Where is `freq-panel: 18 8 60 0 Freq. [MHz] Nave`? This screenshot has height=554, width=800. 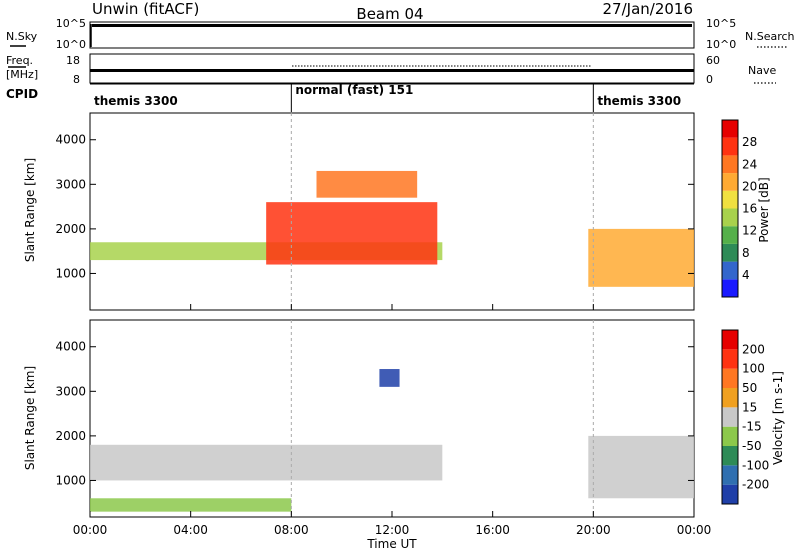 freq-panel: 18 8 60 0 Freq. [MHz] Nave is located at coordinates (391, 69).